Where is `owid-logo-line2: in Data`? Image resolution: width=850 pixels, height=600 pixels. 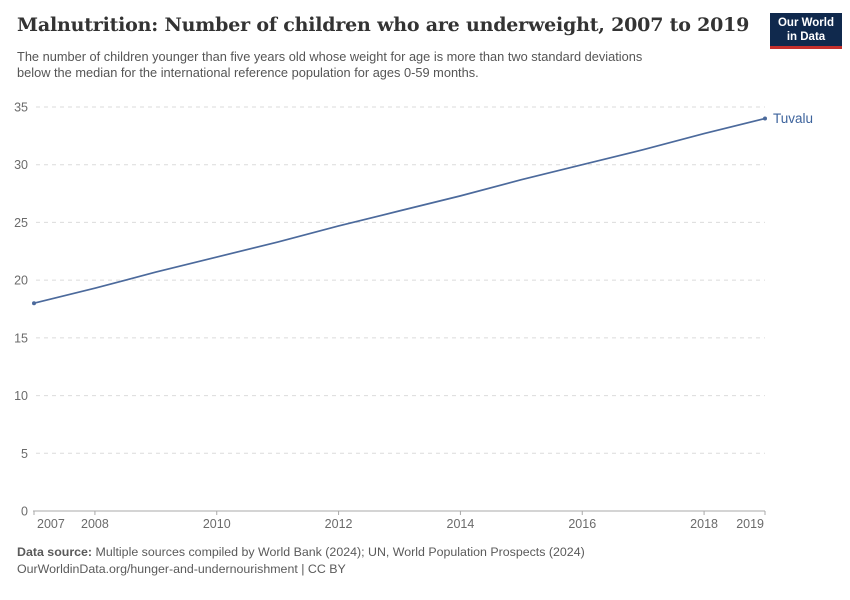 owid-logo-line2: in Data is located at coordinates (806, 37).